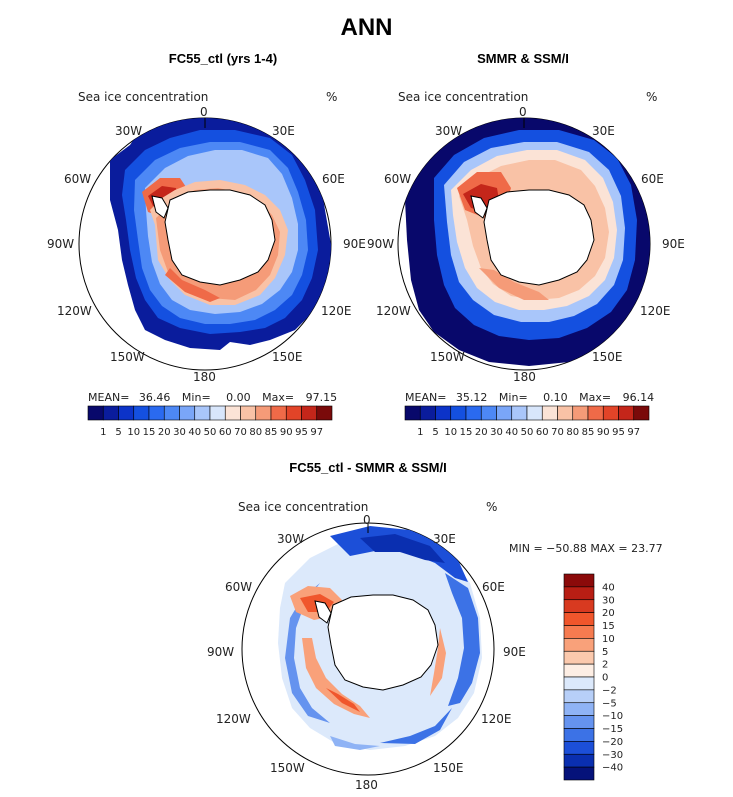 Image resolution: width=733 pixels, height=797 pixels. What do you see at coordinates (74, 311) in the screenshot?
I see `panel-1-lon-120w: 120W` at bounding box center [74, 311].